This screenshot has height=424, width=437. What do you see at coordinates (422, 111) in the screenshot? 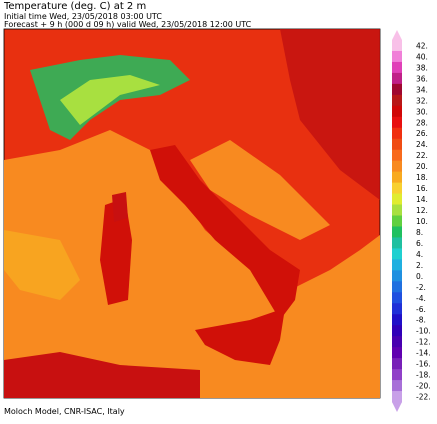
I see `colorbar-label: 30.` at bounding box center [422, 111].